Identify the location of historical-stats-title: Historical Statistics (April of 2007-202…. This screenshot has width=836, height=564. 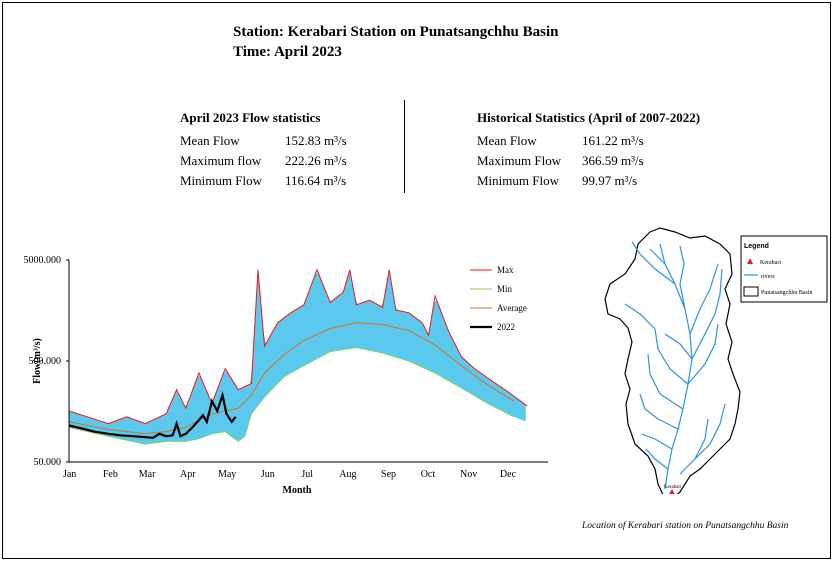
(589, 117).